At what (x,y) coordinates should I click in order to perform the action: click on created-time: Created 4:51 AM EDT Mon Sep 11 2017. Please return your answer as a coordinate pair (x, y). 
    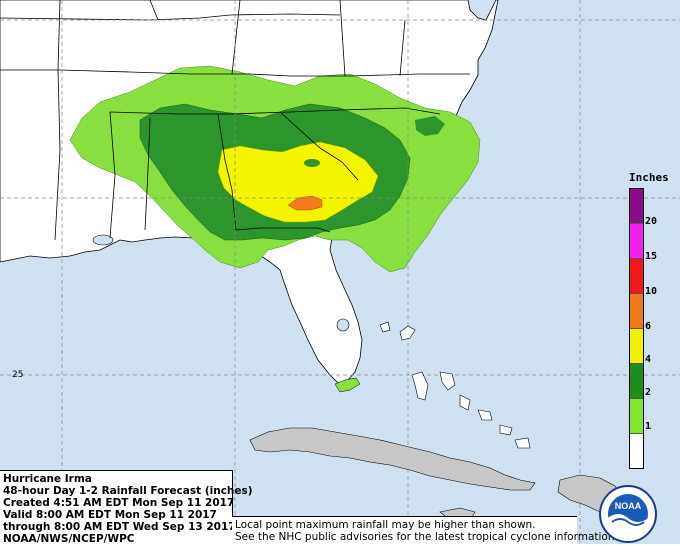
    Looking at the image, I should click on (119, 503).